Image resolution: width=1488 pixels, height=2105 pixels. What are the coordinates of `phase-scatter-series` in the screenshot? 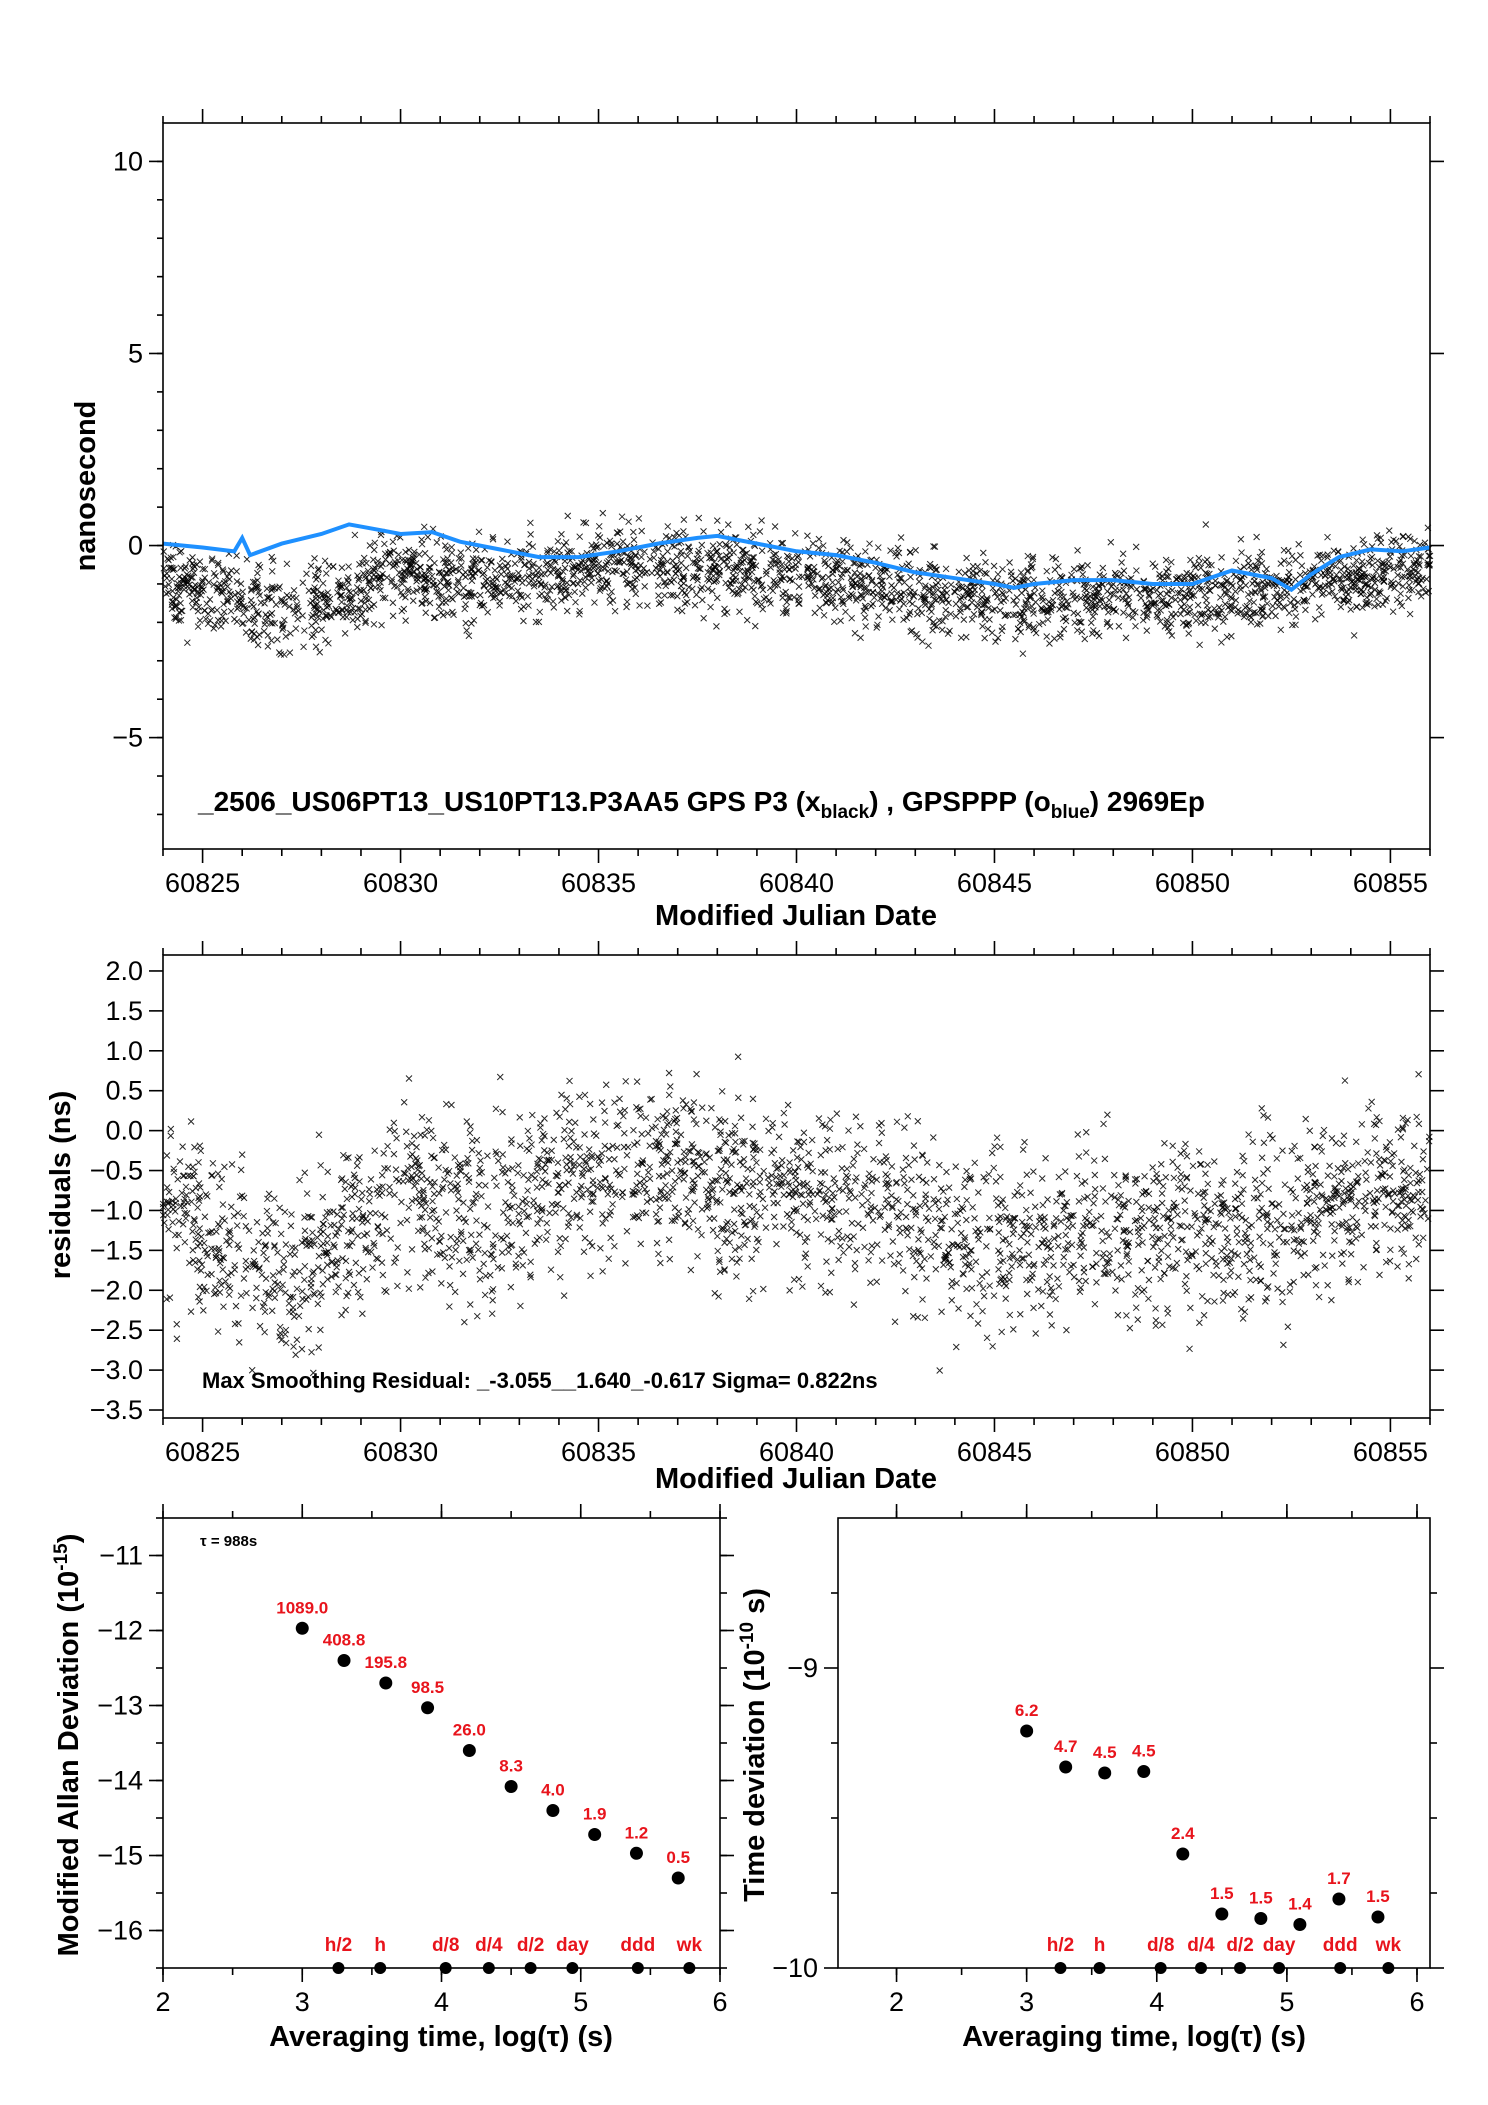 It's located at (797, 583).